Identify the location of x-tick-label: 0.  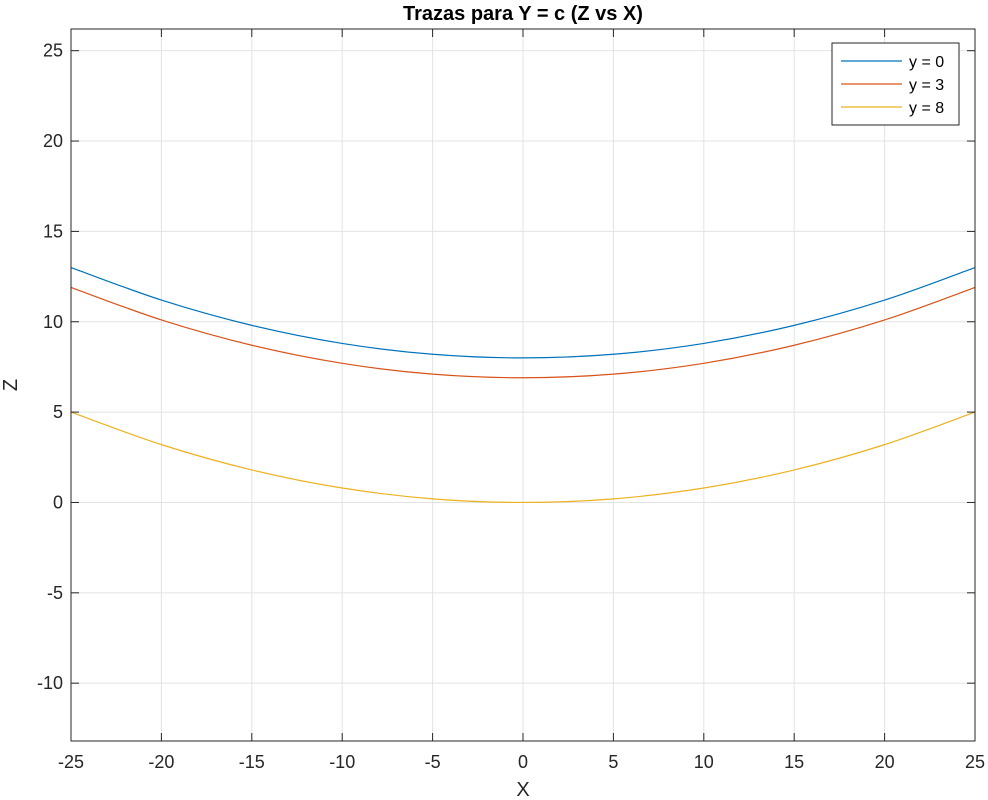
(523, 762).